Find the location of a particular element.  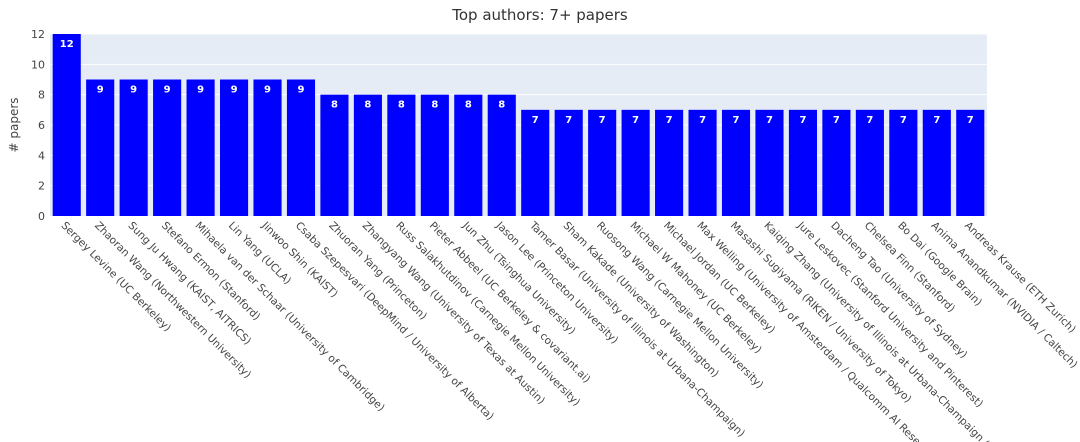

y-tick-label: 0 is located at coordinates (41, 216).